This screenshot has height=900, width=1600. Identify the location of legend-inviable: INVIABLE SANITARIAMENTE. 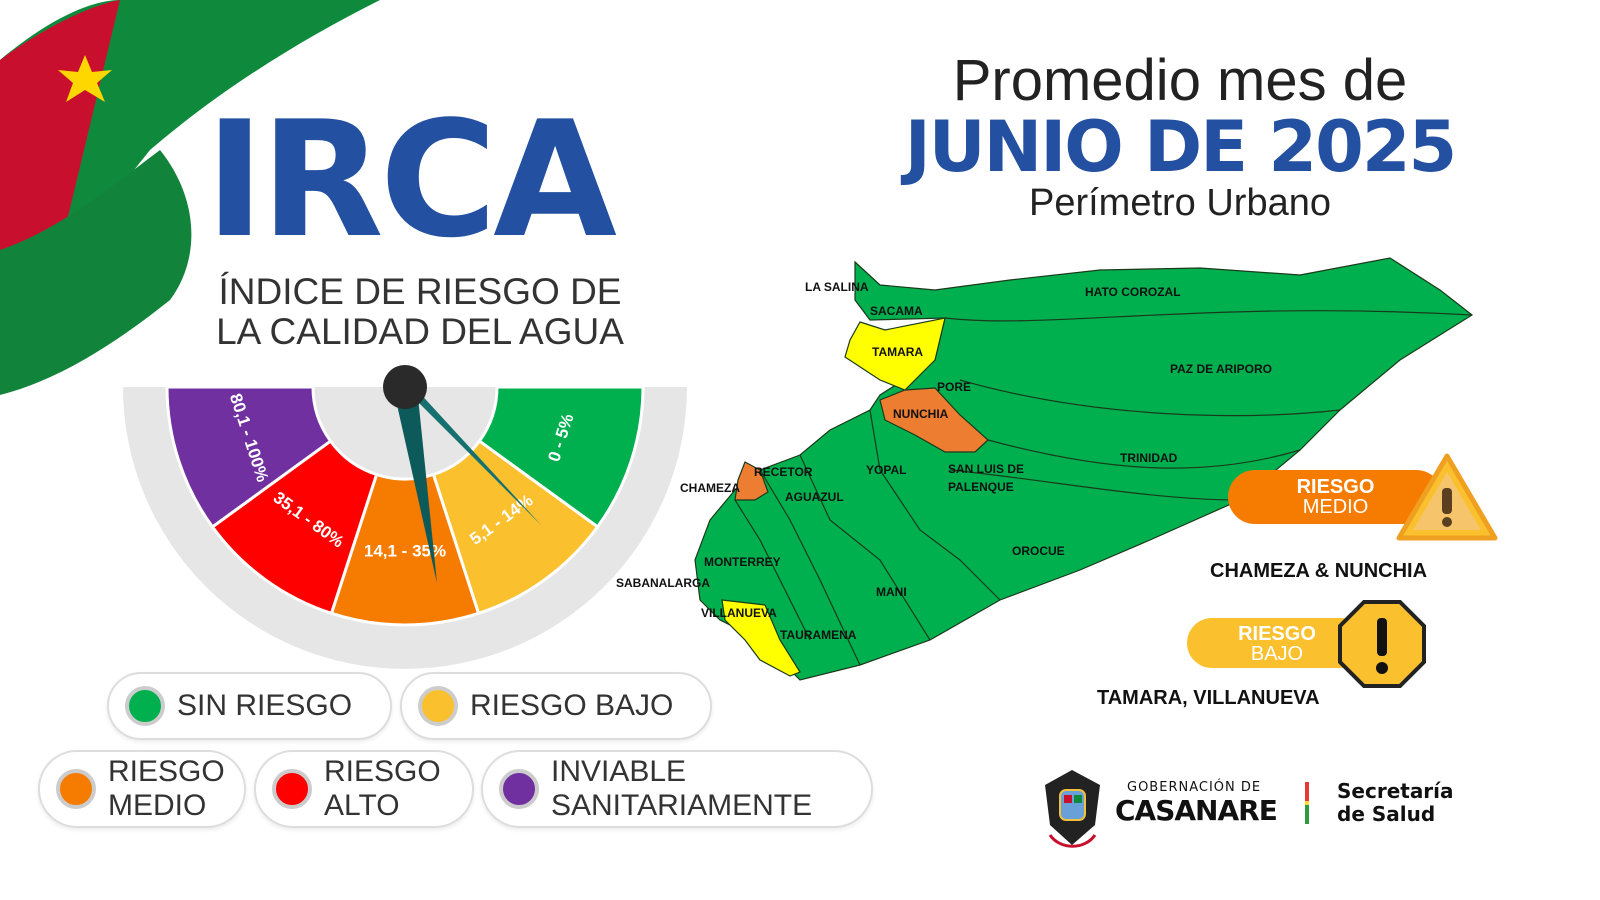
(677, 789).